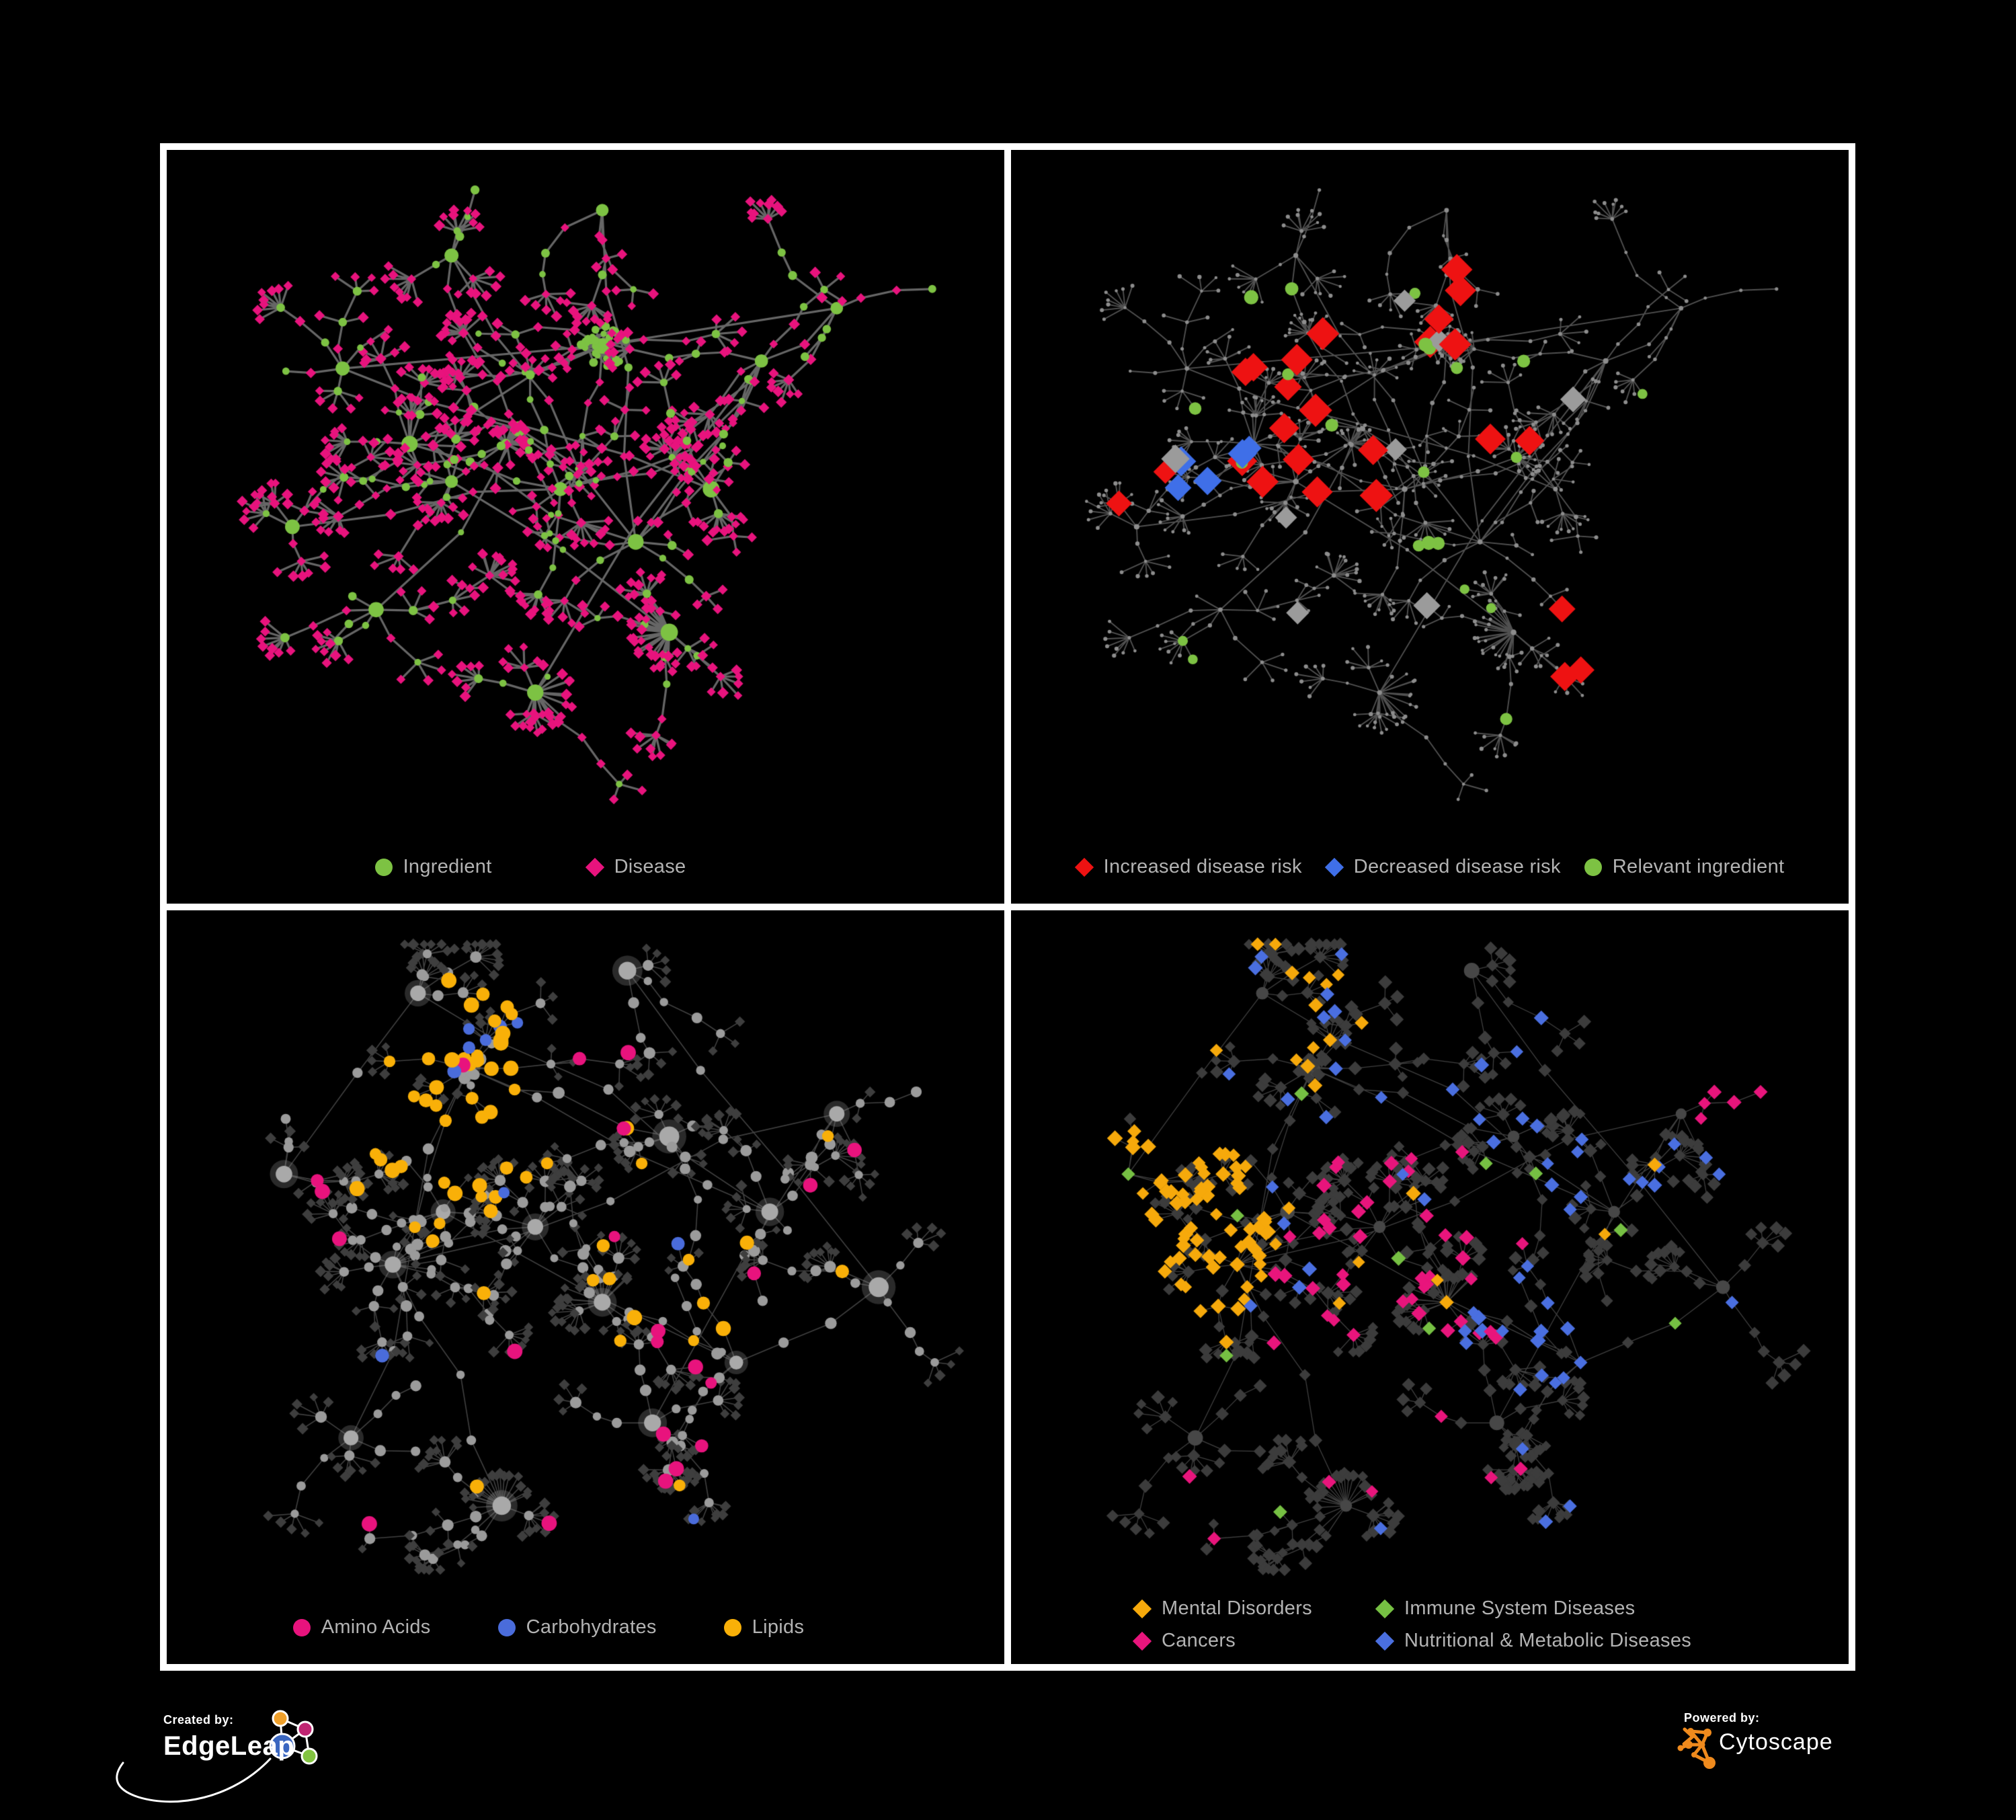 Image resolution: width=2016 pixels, height=1820 pixels. Describe the element at coordinates (1202, 866) in the screenshot. I see `legend-label: Increased disease risk` at that location.